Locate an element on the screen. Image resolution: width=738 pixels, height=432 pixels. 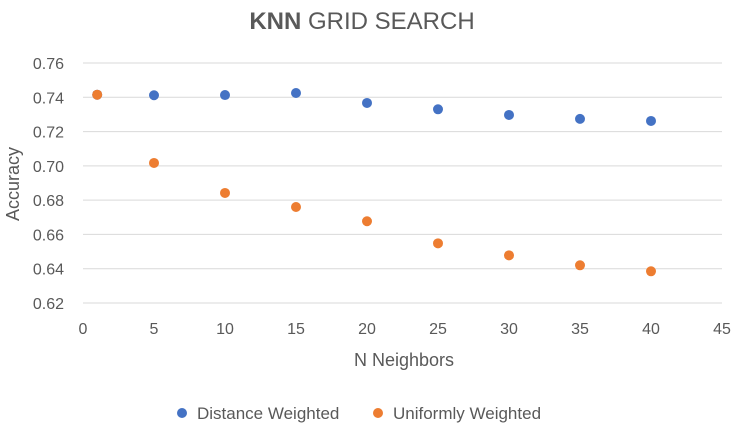
y-tick-label: 0.76 is located at coordinates (48, 64).